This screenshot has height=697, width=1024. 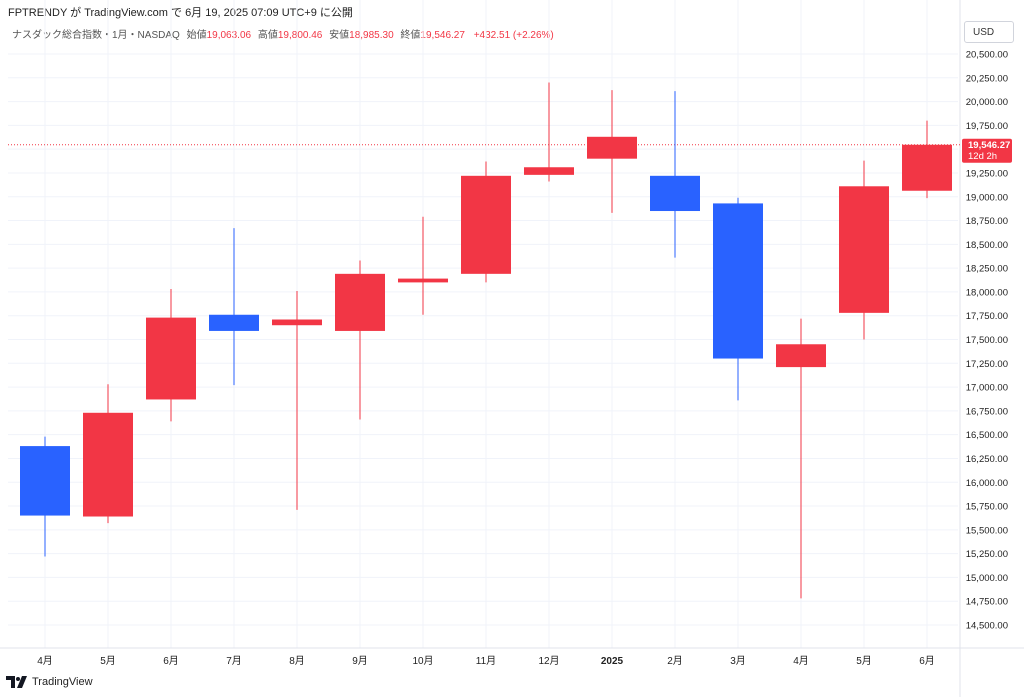 What do you see at coordinates (422, 661) in the screenshot?
I see `x-tick-label: 10月` at bounding box center [422, 661].